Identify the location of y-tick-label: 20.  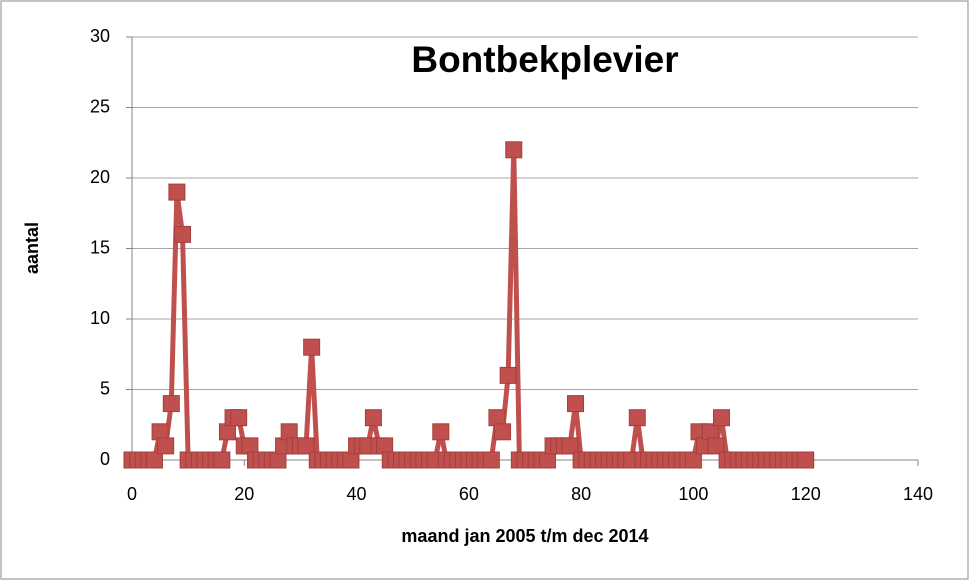
(100, 177).